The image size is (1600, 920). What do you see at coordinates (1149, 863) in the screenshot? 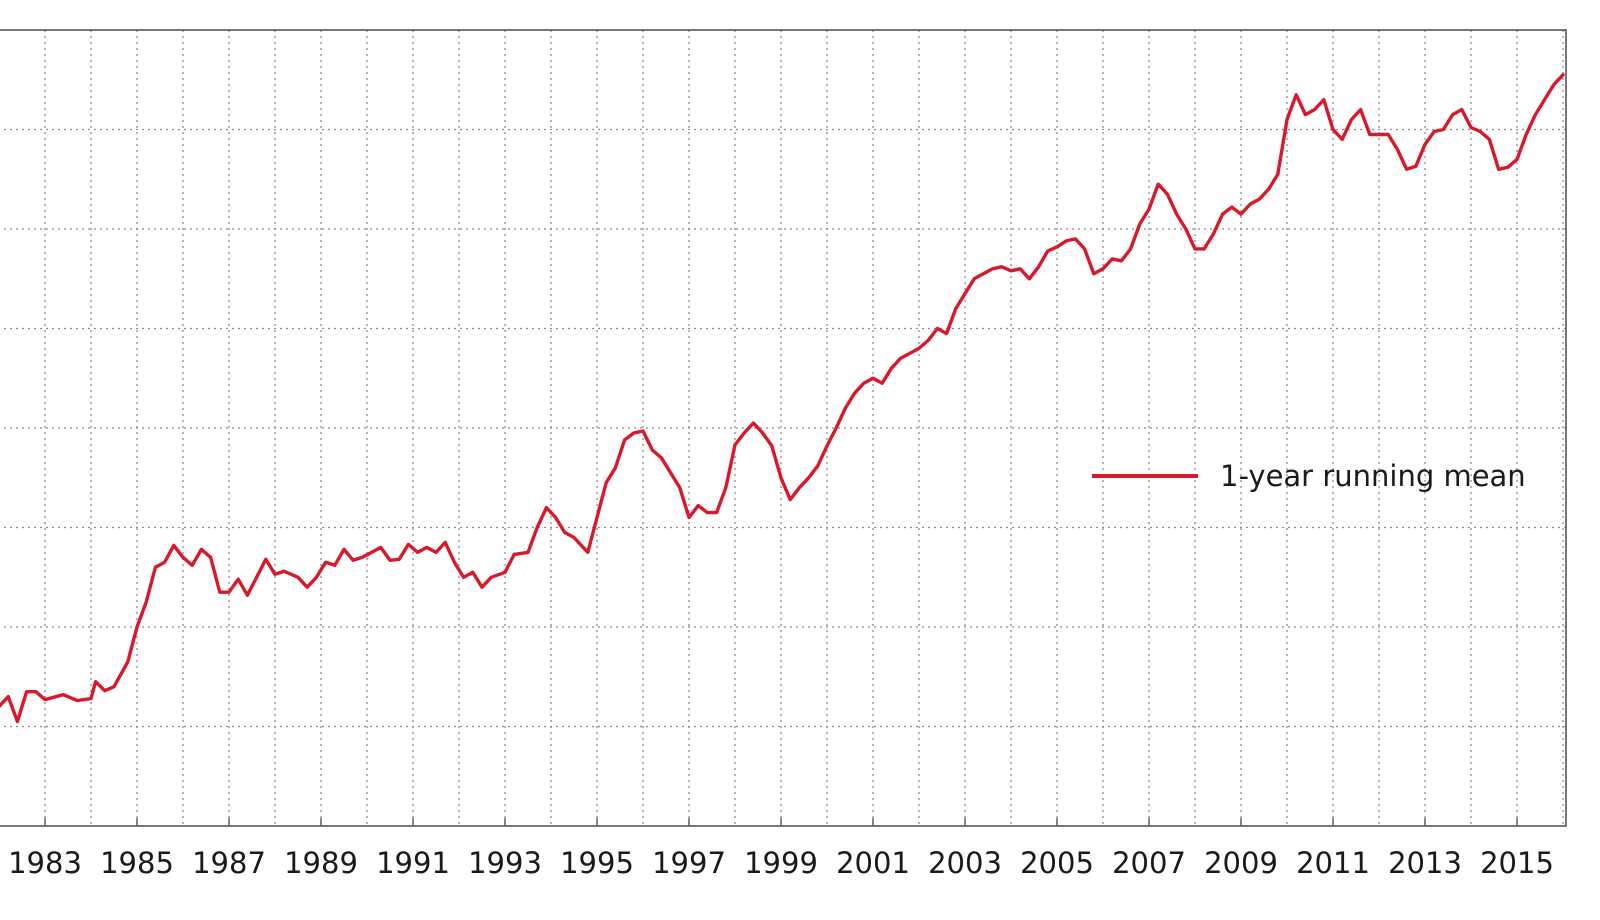
I see `x-tick-label: 2007` at bounding box center [1149, 863].